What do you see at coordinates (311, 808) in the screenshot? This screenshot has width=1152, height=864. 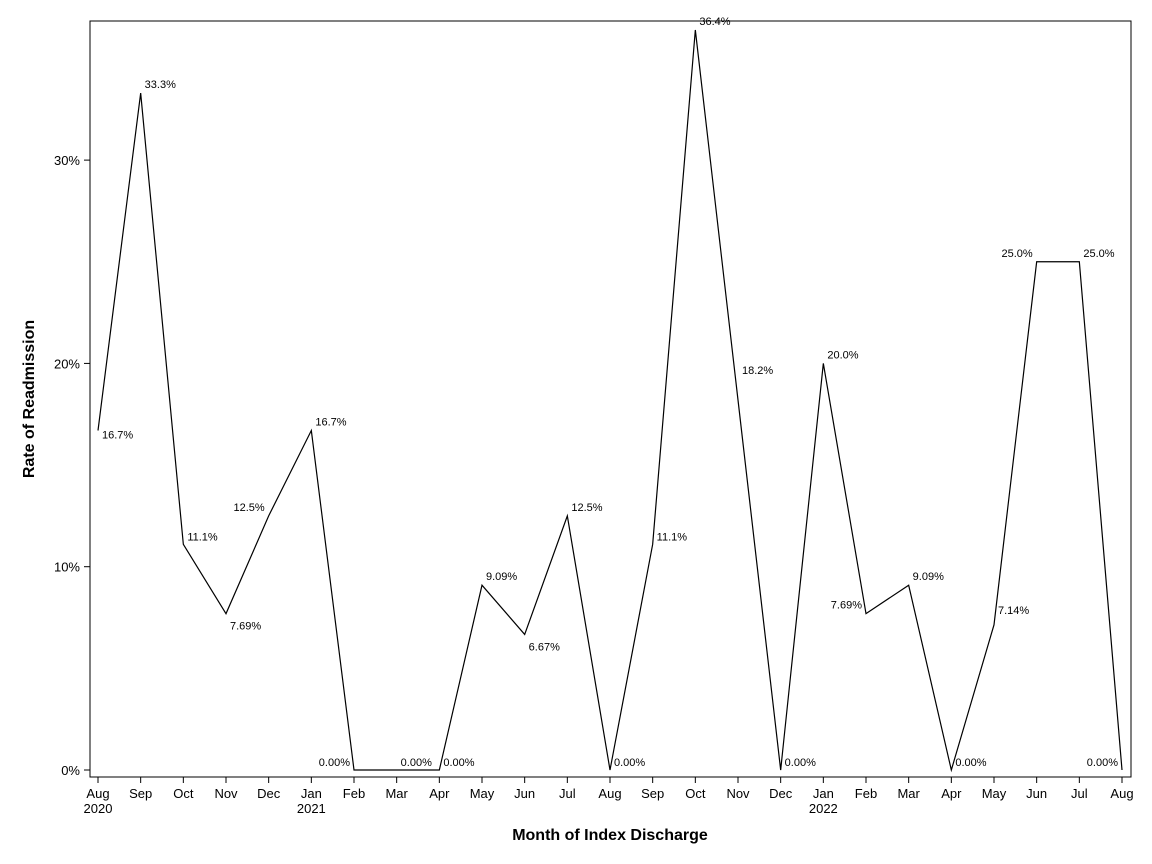 I see `x-tick-label-year: 2021` at bounding box center [311, 808].